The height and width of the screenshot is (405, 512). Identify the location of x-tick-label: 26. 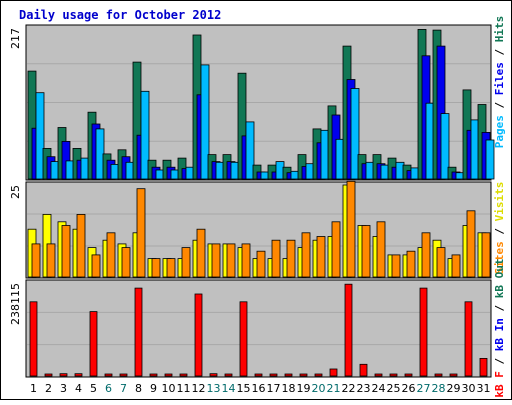
(409, 388).